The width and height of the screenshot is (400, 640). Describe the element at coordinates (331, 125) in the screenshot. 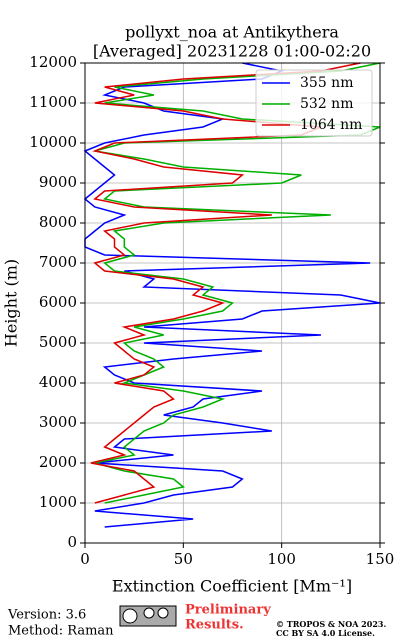

I see `legend-label: 1064 nm` at that location.